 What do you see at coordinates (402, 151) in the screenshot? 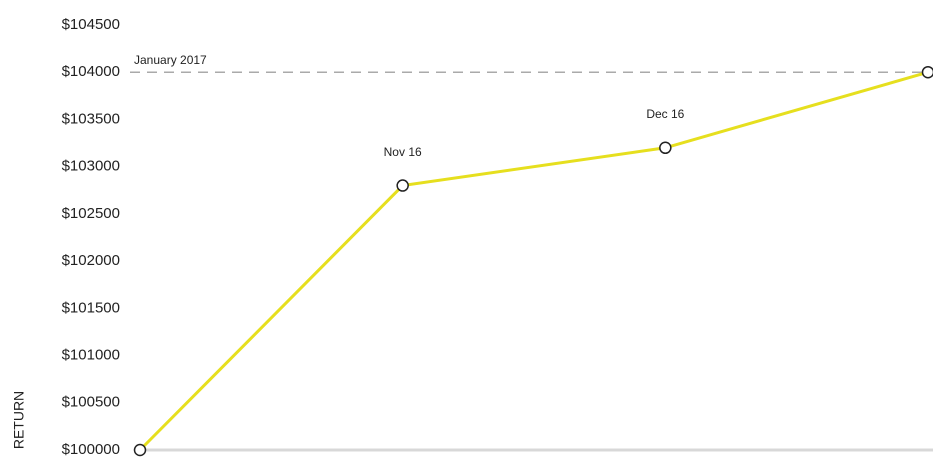
I see `point-label: Nov 16` at bounding box center [402, 151].